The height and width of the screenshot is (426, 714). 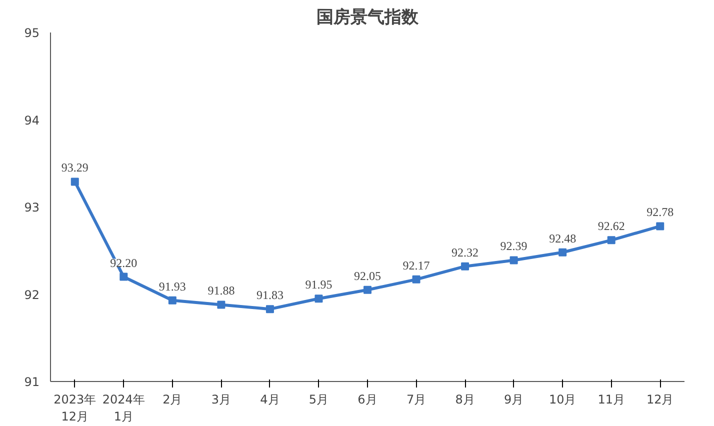 I want to click on x-tick-label: 2月, so click(x=172, y=399).